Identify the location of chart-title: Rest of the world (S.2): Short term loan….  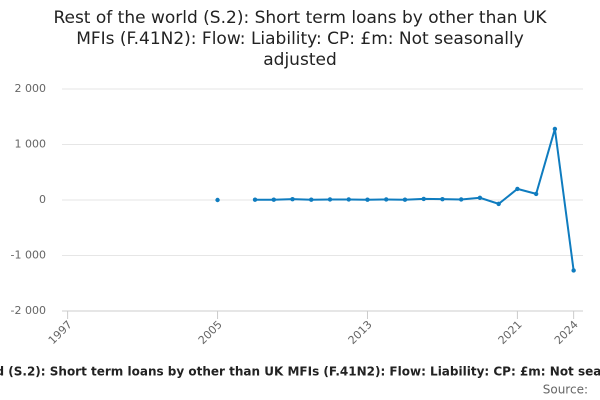
(300, 18).